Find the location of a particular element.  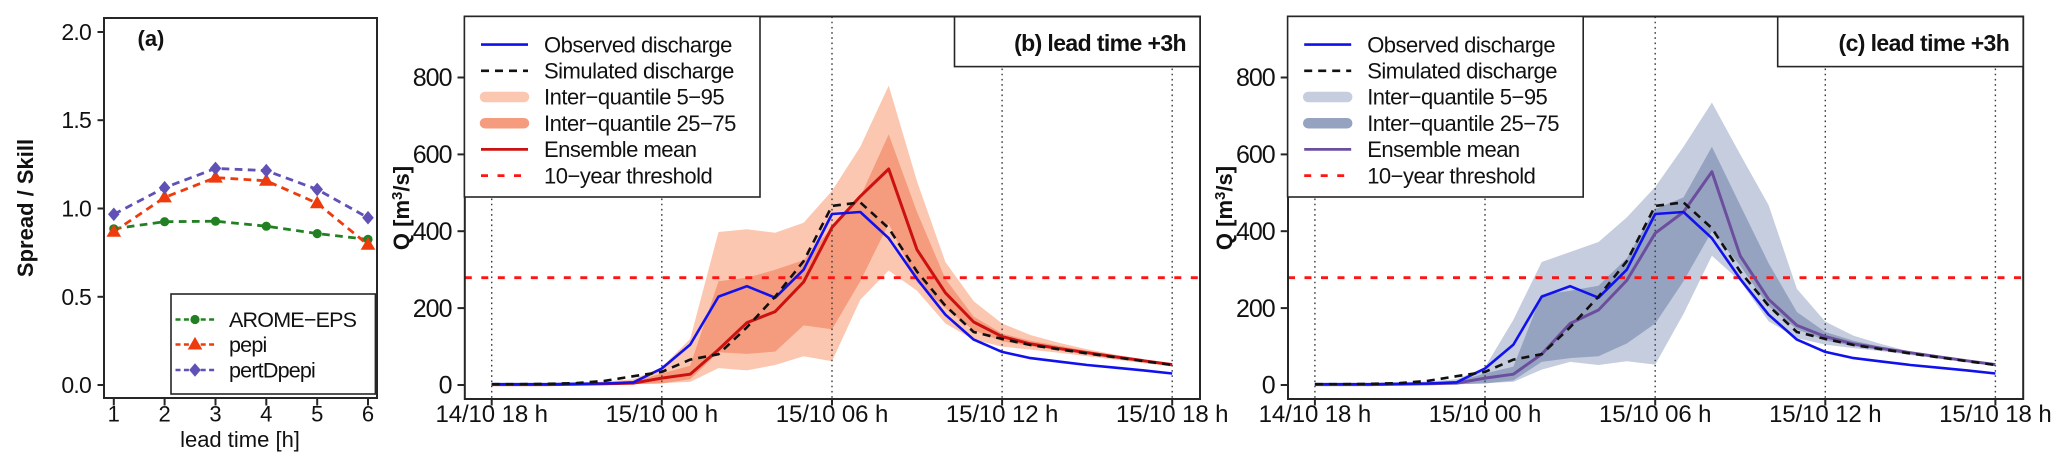

svg-text: pertDpepi is located at coordinates (272, 371).